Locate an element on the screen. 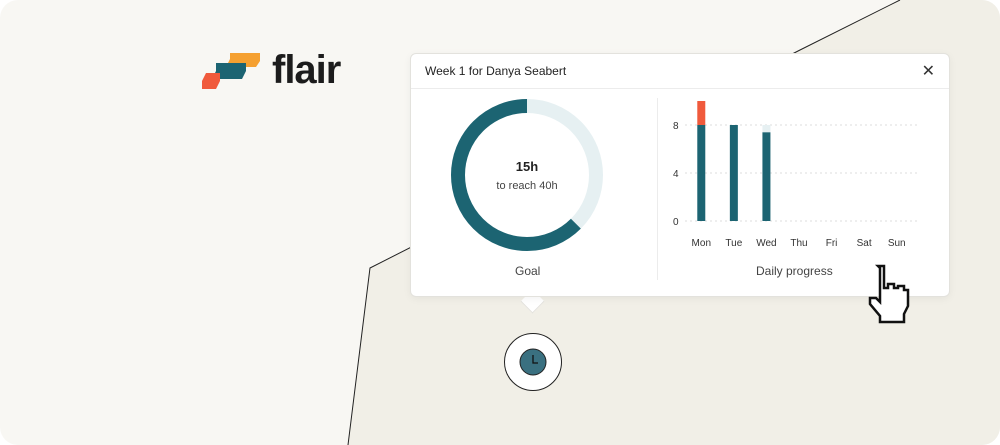  x-tick-label: Sun is located at coordinates (897, 243).